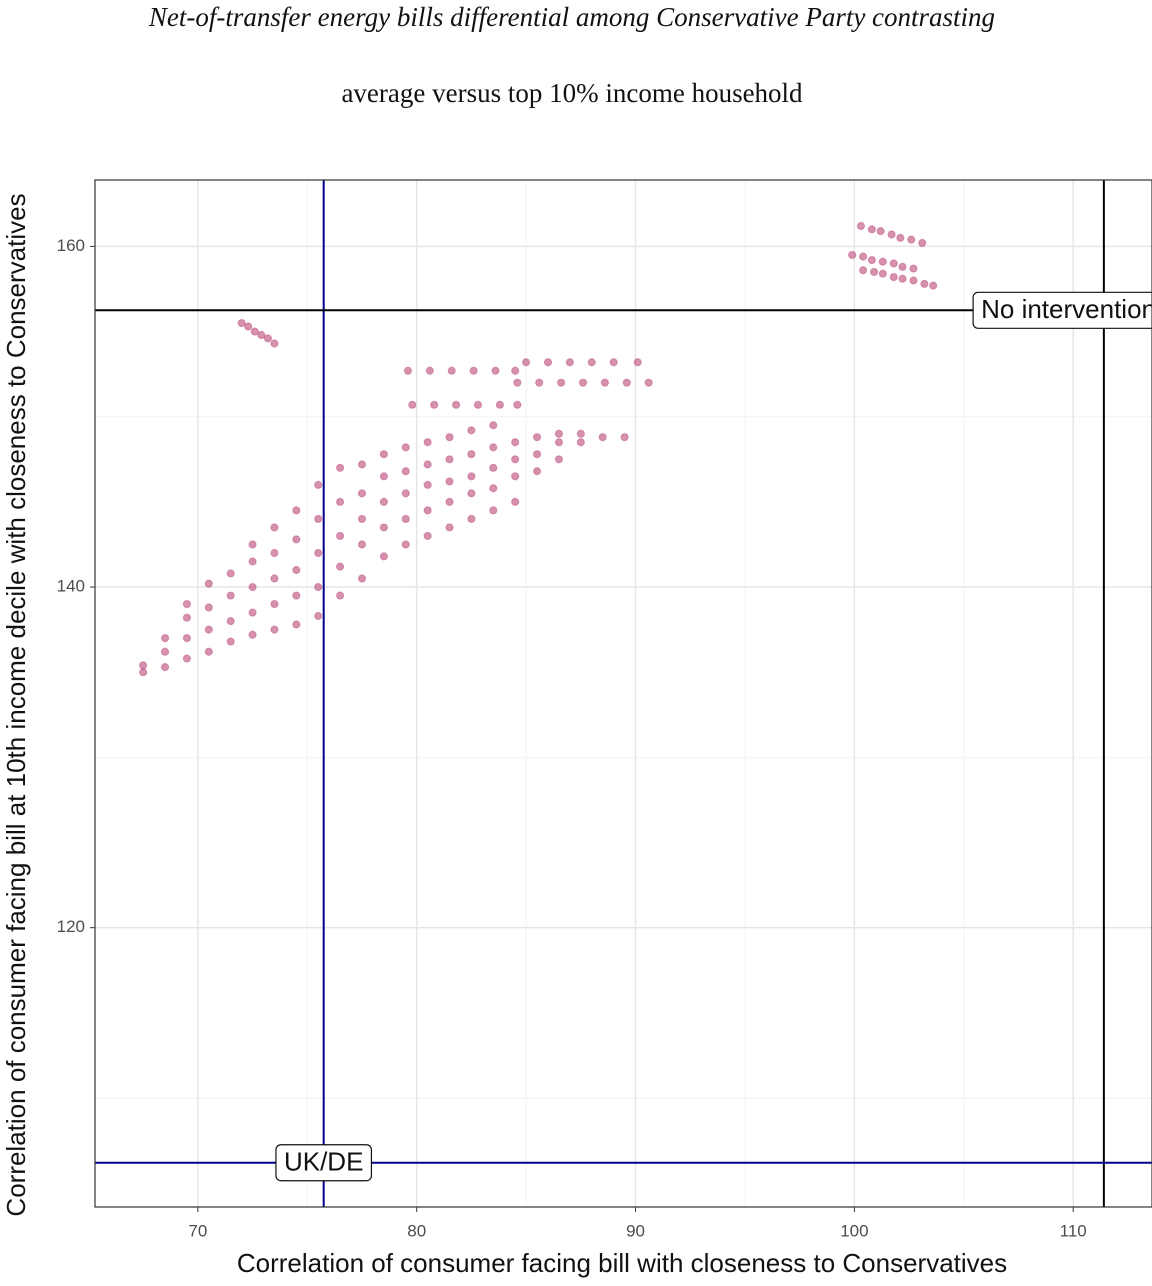 Image resolution: width=1152 pixels, height=1286 pixels. What do you see at coordinates (323, 1162) in the screenshot?
I see `line-label: UK/DE` at bounding box center [323, 1162].